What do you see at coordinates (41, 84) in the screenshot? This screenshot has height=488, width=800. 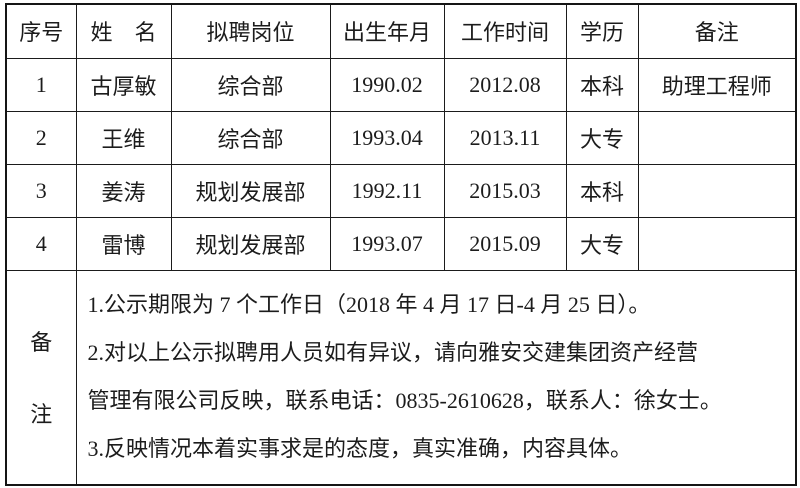 I see `cell-seq: 1` at bounding box center [41, 84].